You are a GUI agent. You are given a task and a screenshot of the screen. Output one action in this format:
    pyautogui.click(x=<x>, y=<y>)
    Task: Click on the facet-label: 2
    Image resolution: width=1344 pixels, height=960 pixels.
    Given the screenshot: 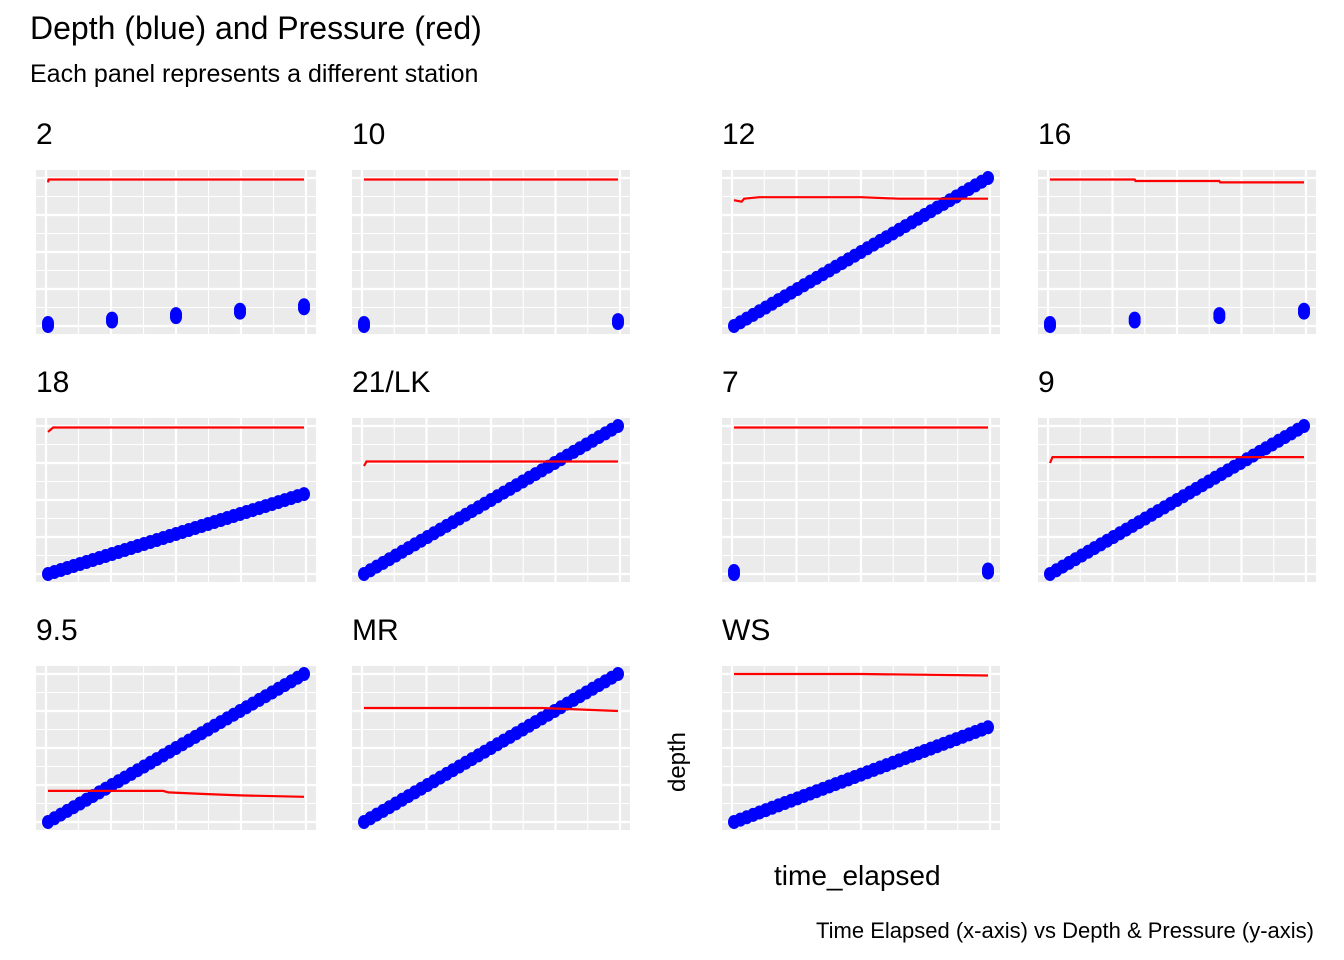 What is the action you would take?
    pyautogui.click(x=44, y=134)
    